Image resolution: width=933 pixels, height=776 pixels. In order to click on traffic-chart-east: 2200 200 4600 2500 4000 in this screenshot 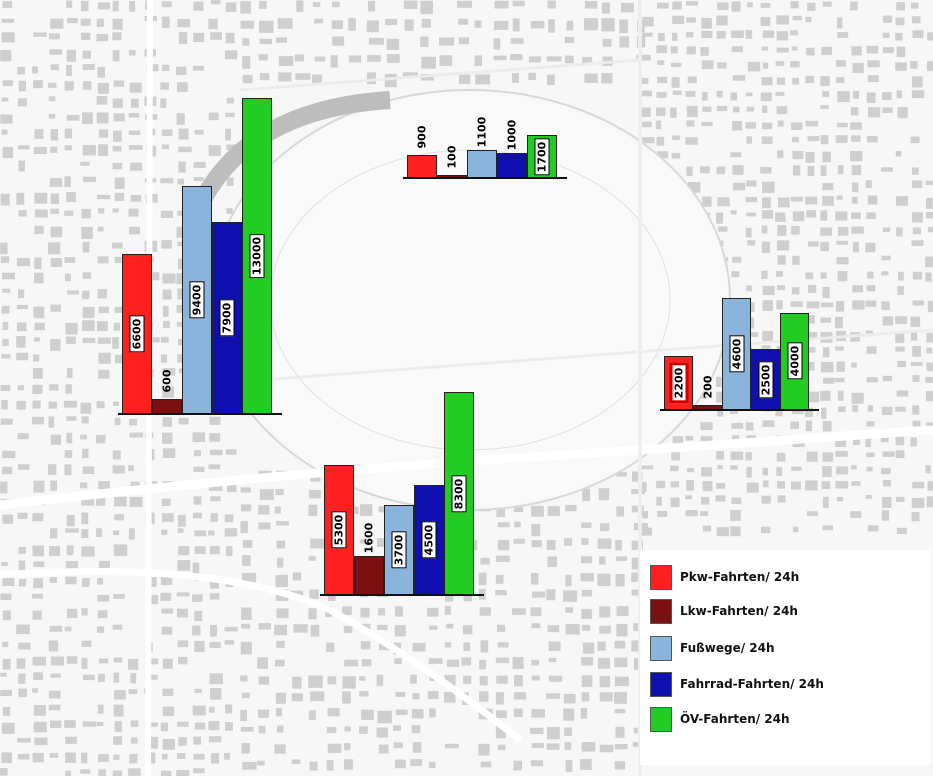, I will do `click(739, 354)`.